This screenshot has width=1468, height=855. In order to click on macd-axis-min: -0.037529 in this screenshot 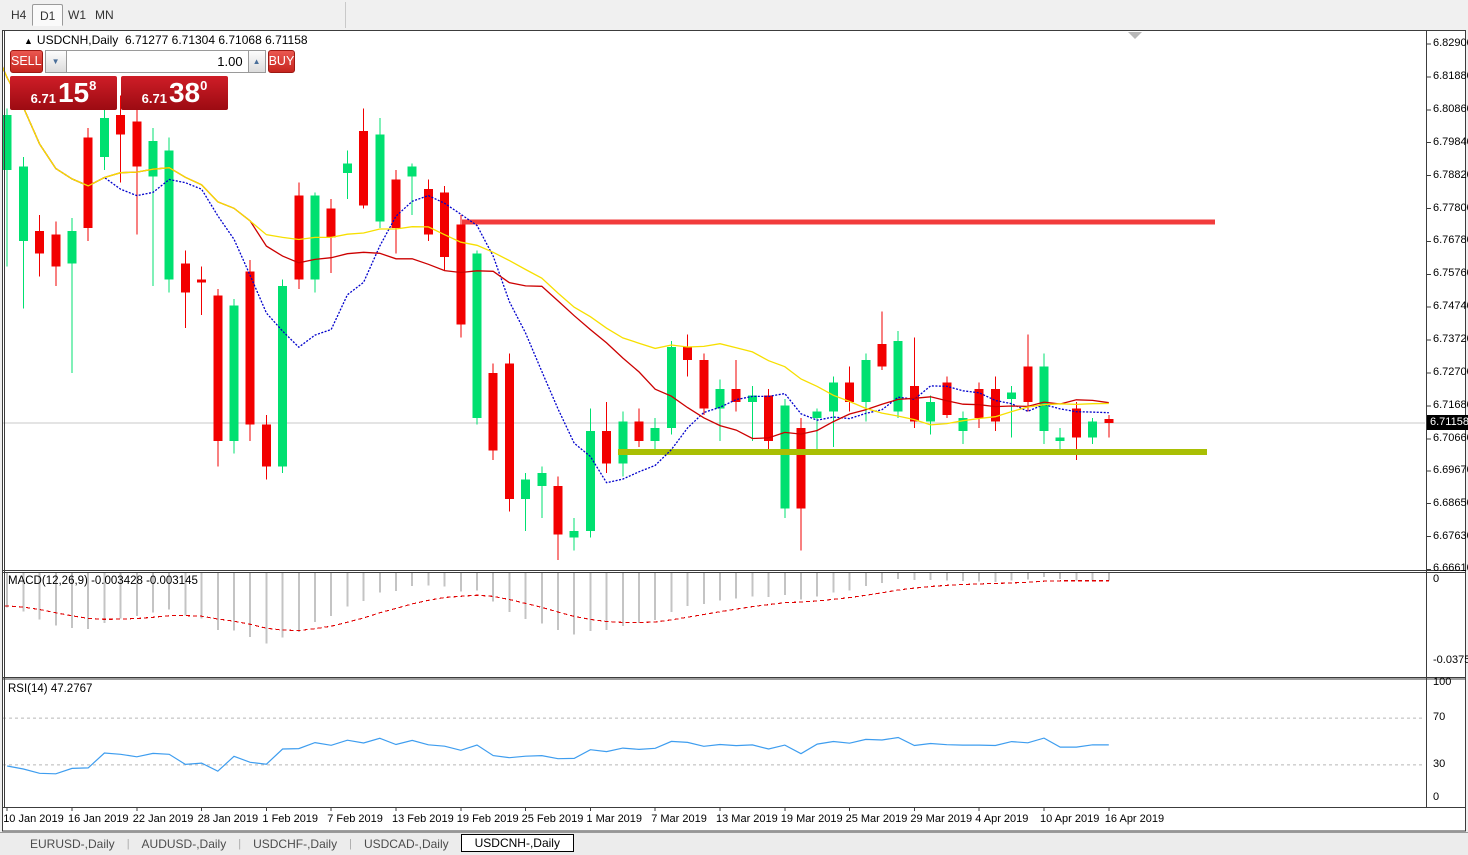, I will do `click(1450, 660)`.